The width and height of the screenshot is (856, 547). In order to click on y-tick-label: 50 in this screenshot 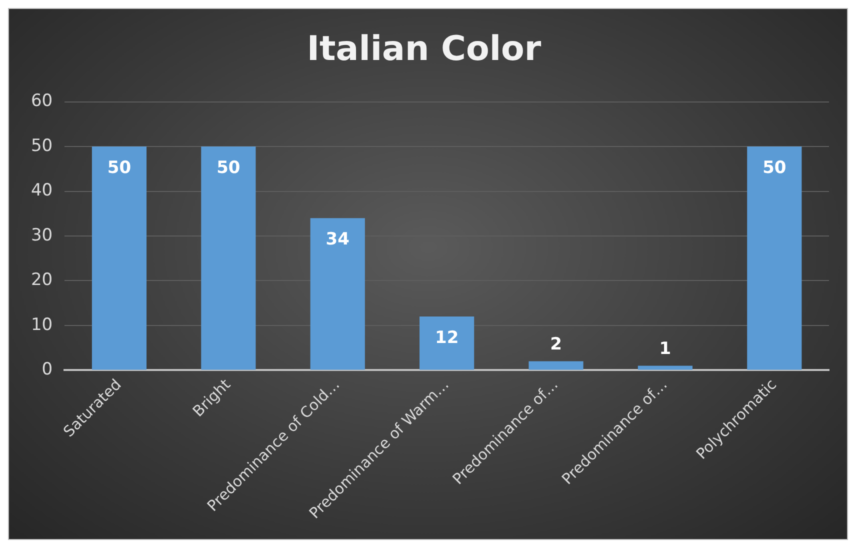, I will do `click(41, 146)`.